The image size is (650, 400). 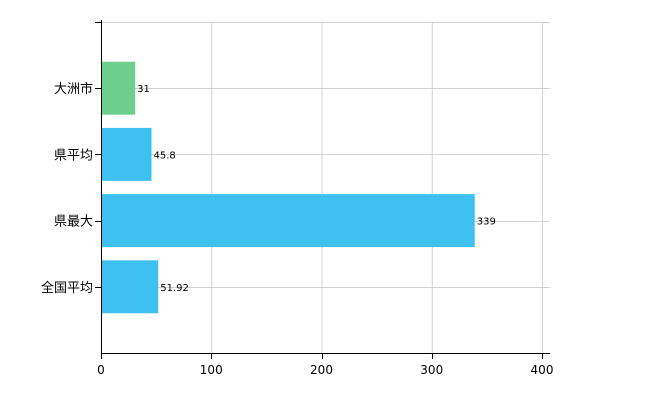 What do you see at coordinates (321, 370) in the screenshot?
I see `x-tick-label: 200` at bounding box center [321, 370].